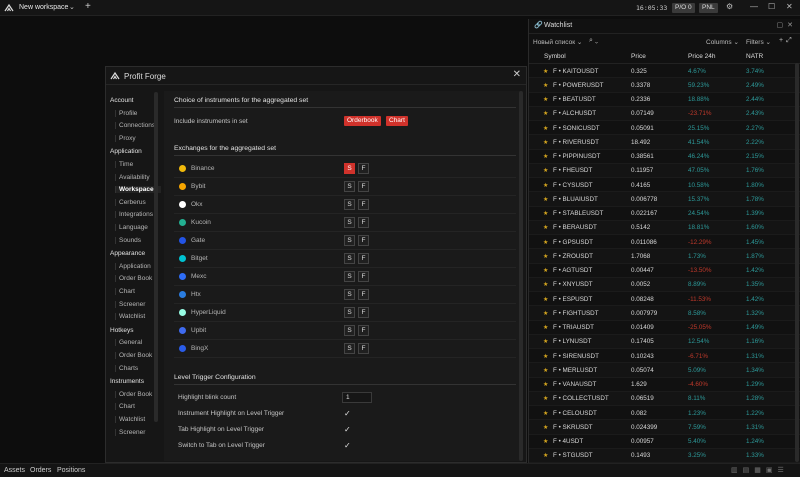  Describe the element at coordinates (44, 7) in the screenshot. I see `workspace-name: New workspace` at that location.